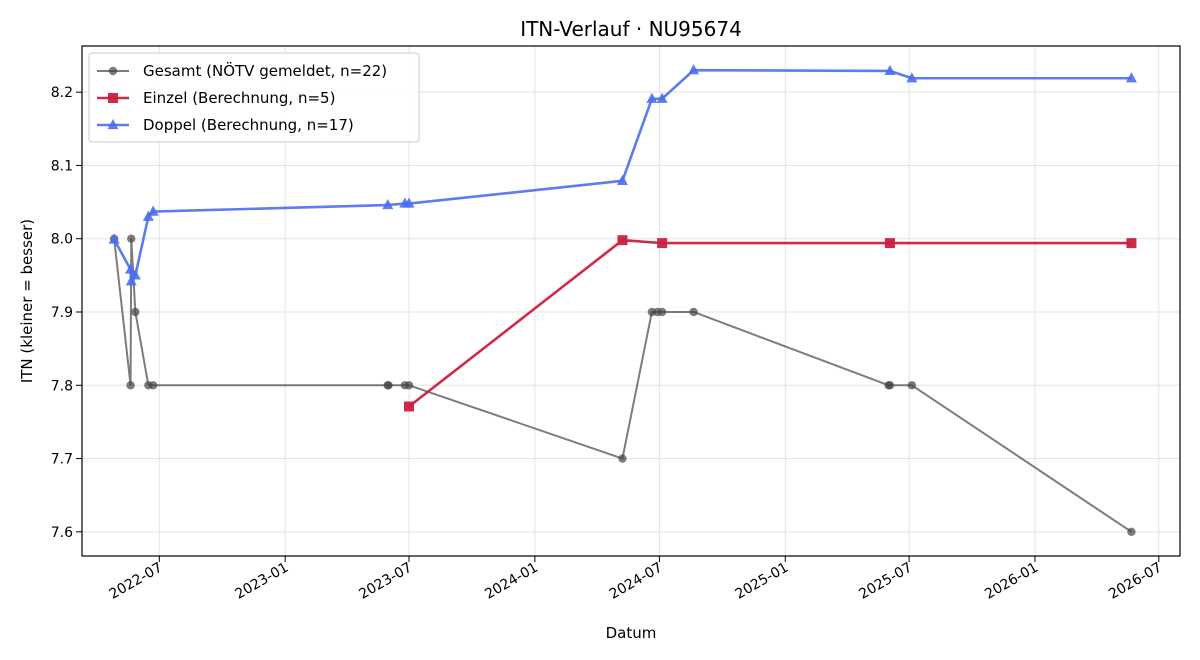 This screenshot has width=1200, height=660. What do you see at coordinates (239, 98) in the screenshot?
I see `legend-label: Einzel (Berechnung, n=5)` at bounding box center [239, 98].